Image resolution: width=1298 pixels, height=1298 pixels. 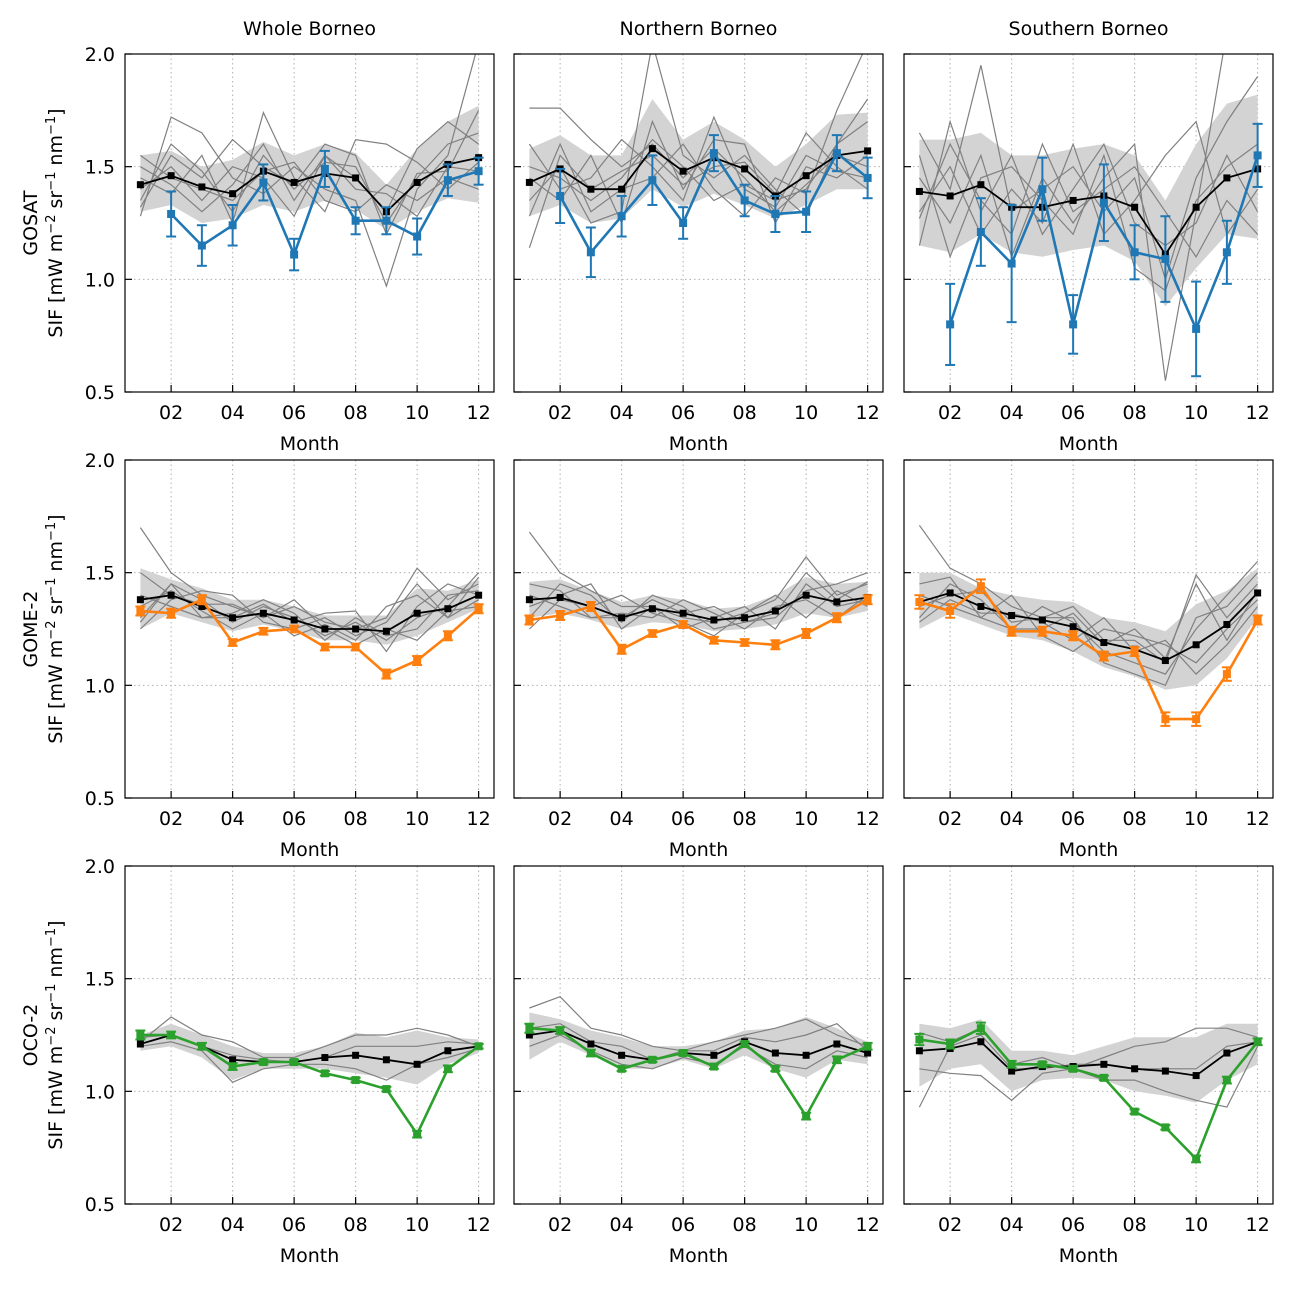 I want to click on y-axis-label-part: sr, so click(x=56, y=609).